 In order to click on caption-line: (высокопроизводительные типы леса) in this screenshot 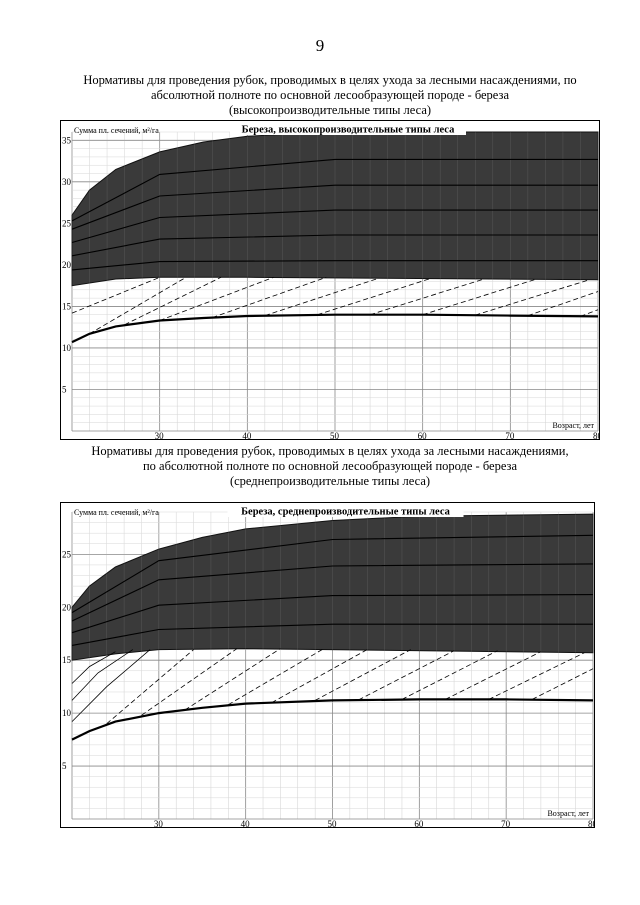, I will do `click(330, 110)`.